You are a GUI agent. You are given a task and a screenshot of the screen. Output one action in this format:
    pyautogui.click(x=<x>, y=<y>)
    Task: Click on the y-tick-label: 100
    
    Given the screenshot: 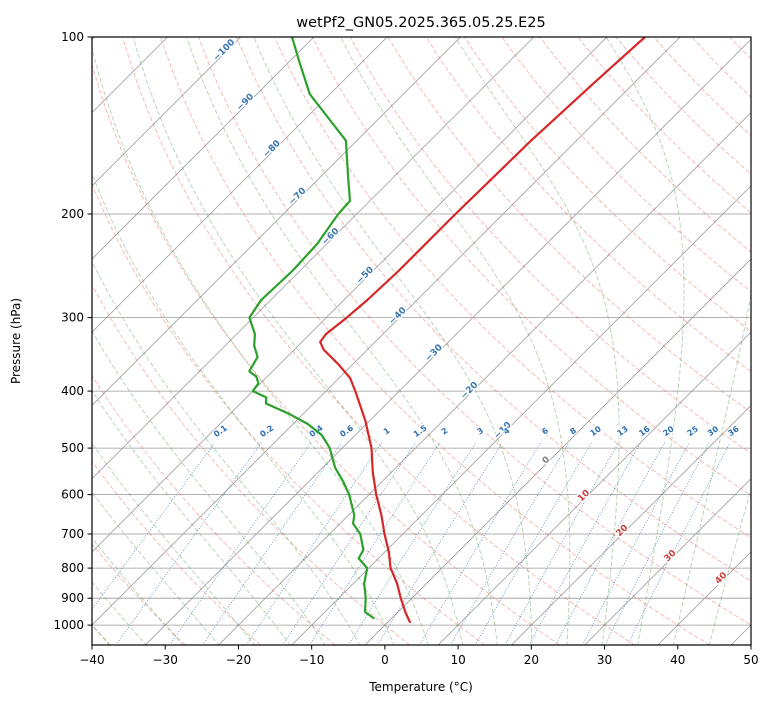 What is the action you would take?
    pyautogui.click(x=72, y=37)
    